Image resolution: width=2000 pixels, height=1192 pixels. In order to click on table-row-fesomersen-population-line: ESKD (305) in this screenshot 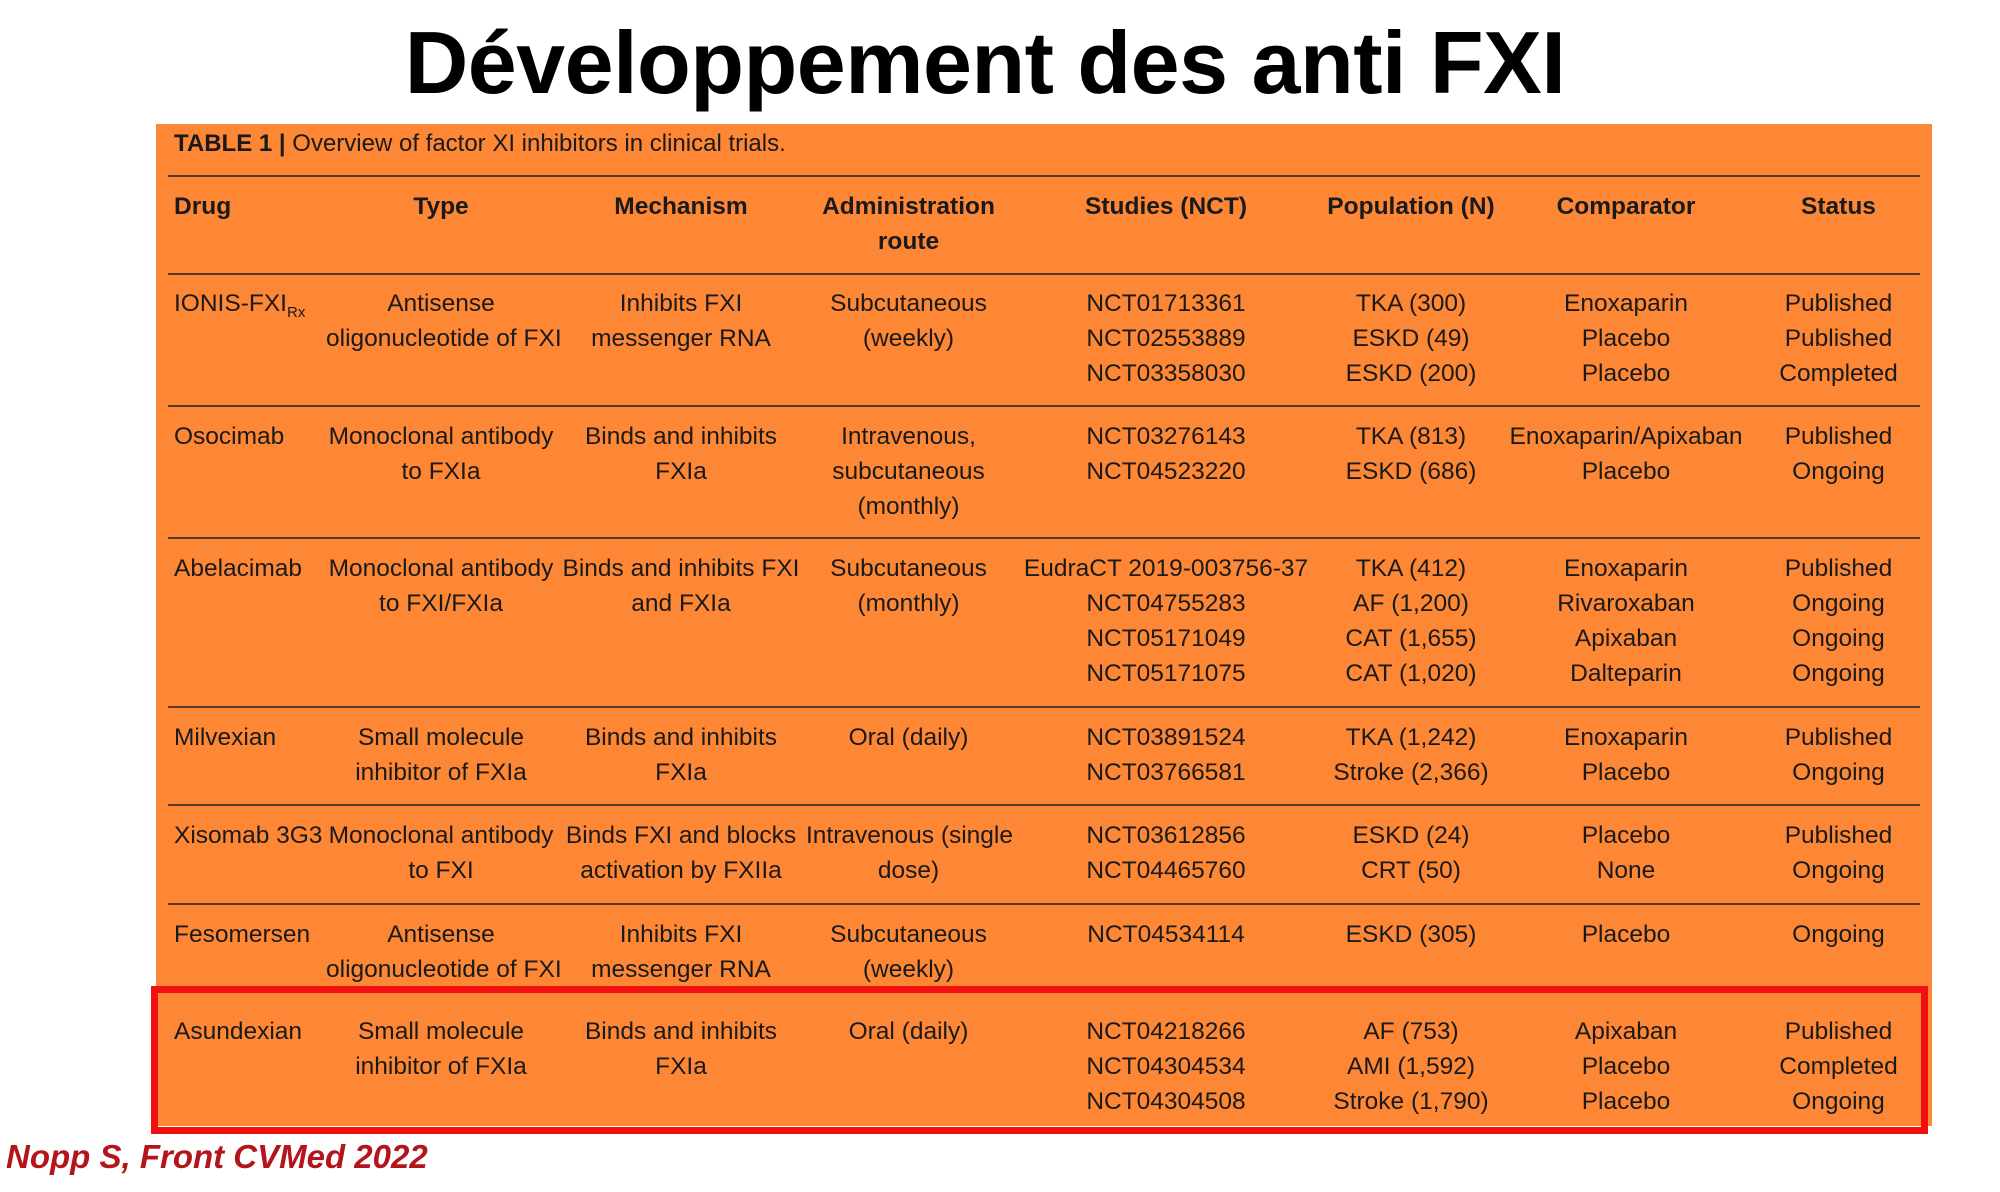, I will do `click(1411, 934)`.